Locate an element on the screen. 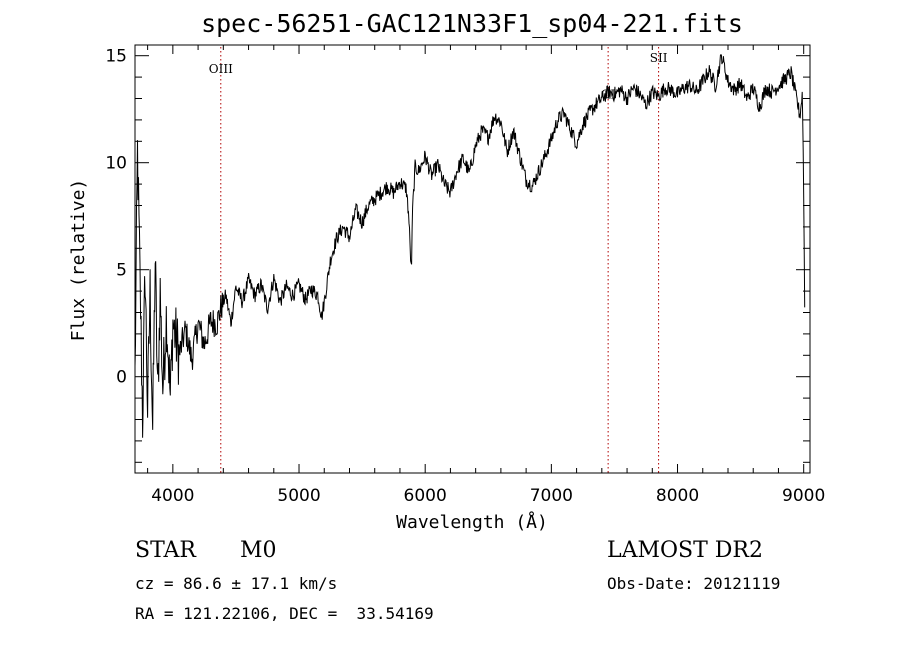 The height and width of the screenshot is (649, 900). observation-date: Obs-Date: 20121119 is located at coordinates (694, 583).